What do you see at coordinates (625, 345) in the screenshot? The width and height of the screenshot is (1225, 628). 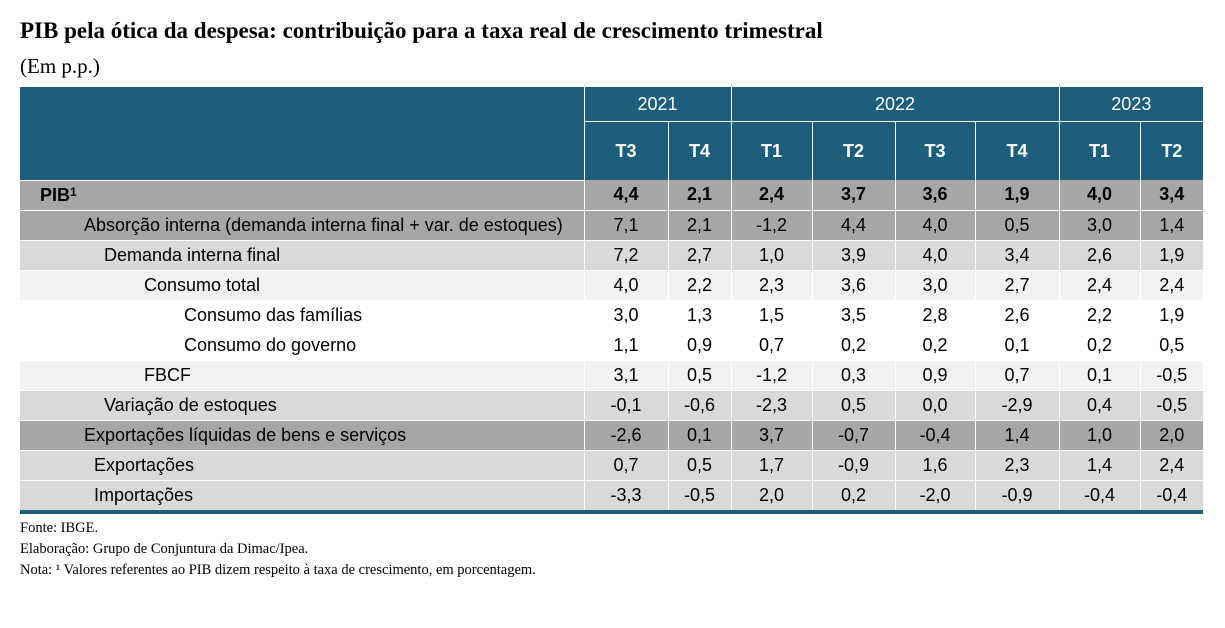 I see `value-cell: 1,1` at bounding box center [625, 345].